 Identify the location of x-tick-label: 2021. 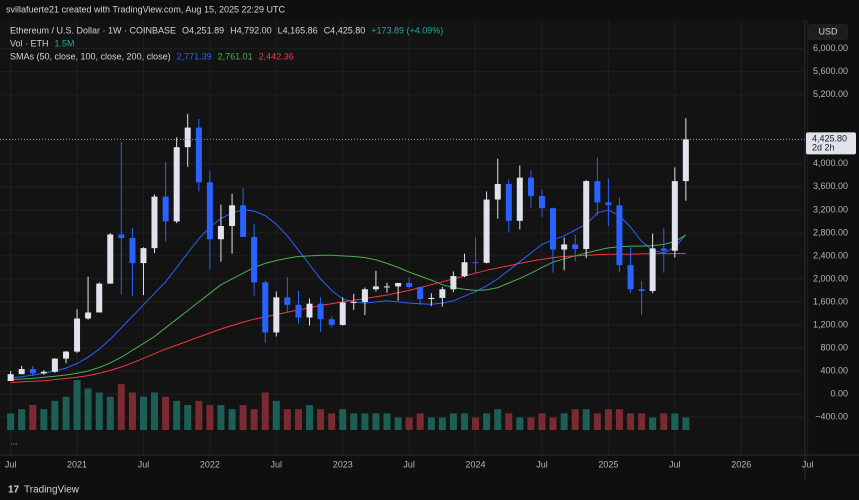
(77, 464).